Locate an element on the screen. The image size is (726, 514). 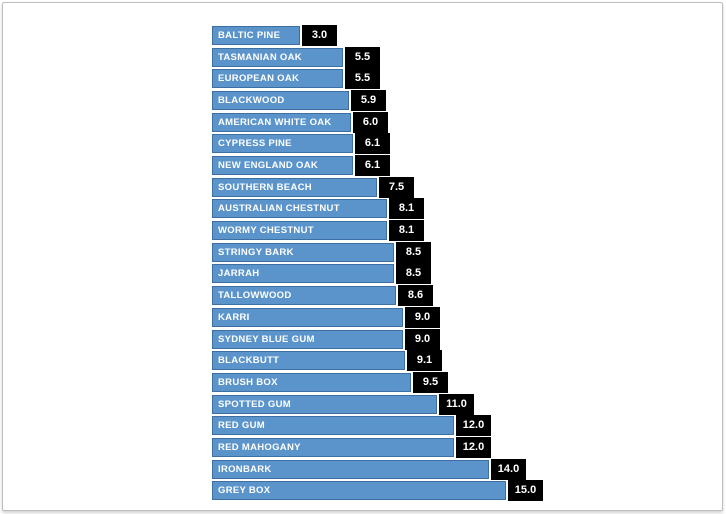
bar: BLACKBUTT is located at coordinates (308, 360).